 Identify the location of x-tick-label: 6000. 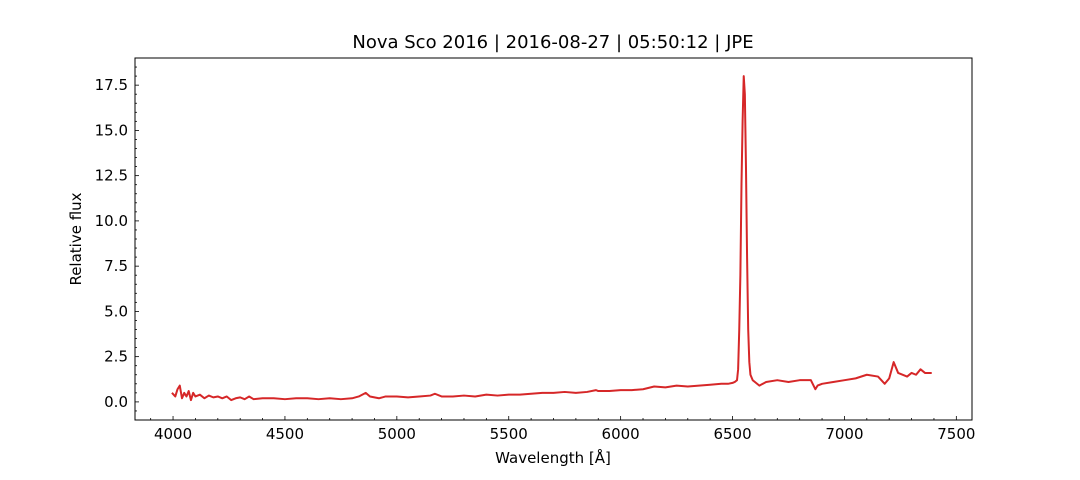
(621, 434).